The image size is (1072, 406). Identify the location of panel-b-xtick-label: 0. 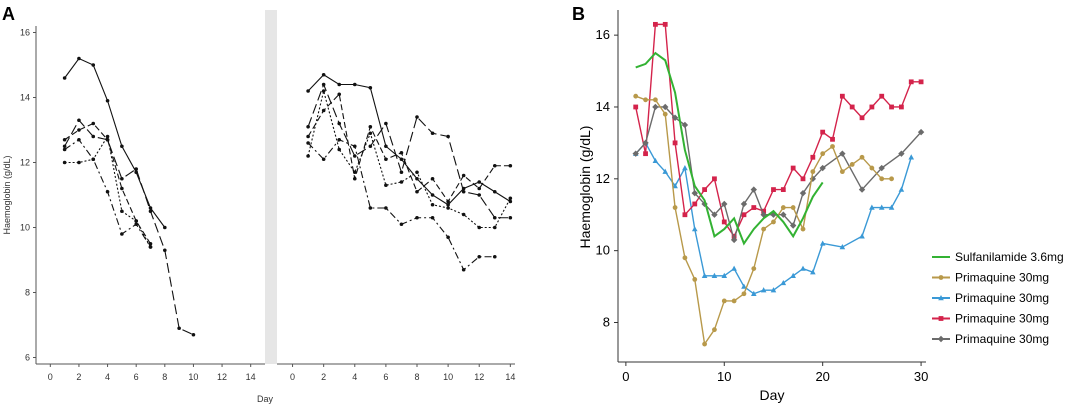
(625, 376).